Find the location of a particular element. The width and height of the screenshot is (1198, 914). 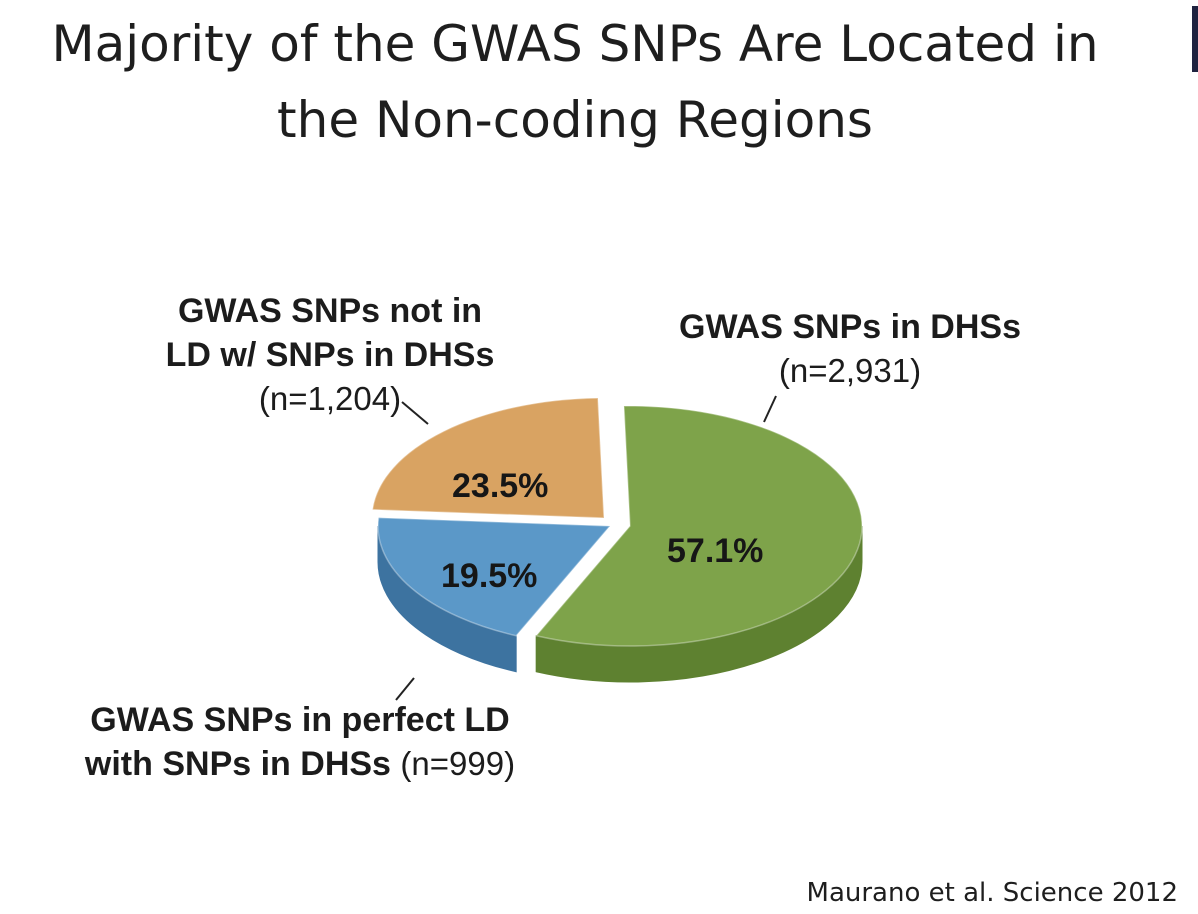

percent-label-not-in-ld: 23.5% is located at coordinates (500, 486).